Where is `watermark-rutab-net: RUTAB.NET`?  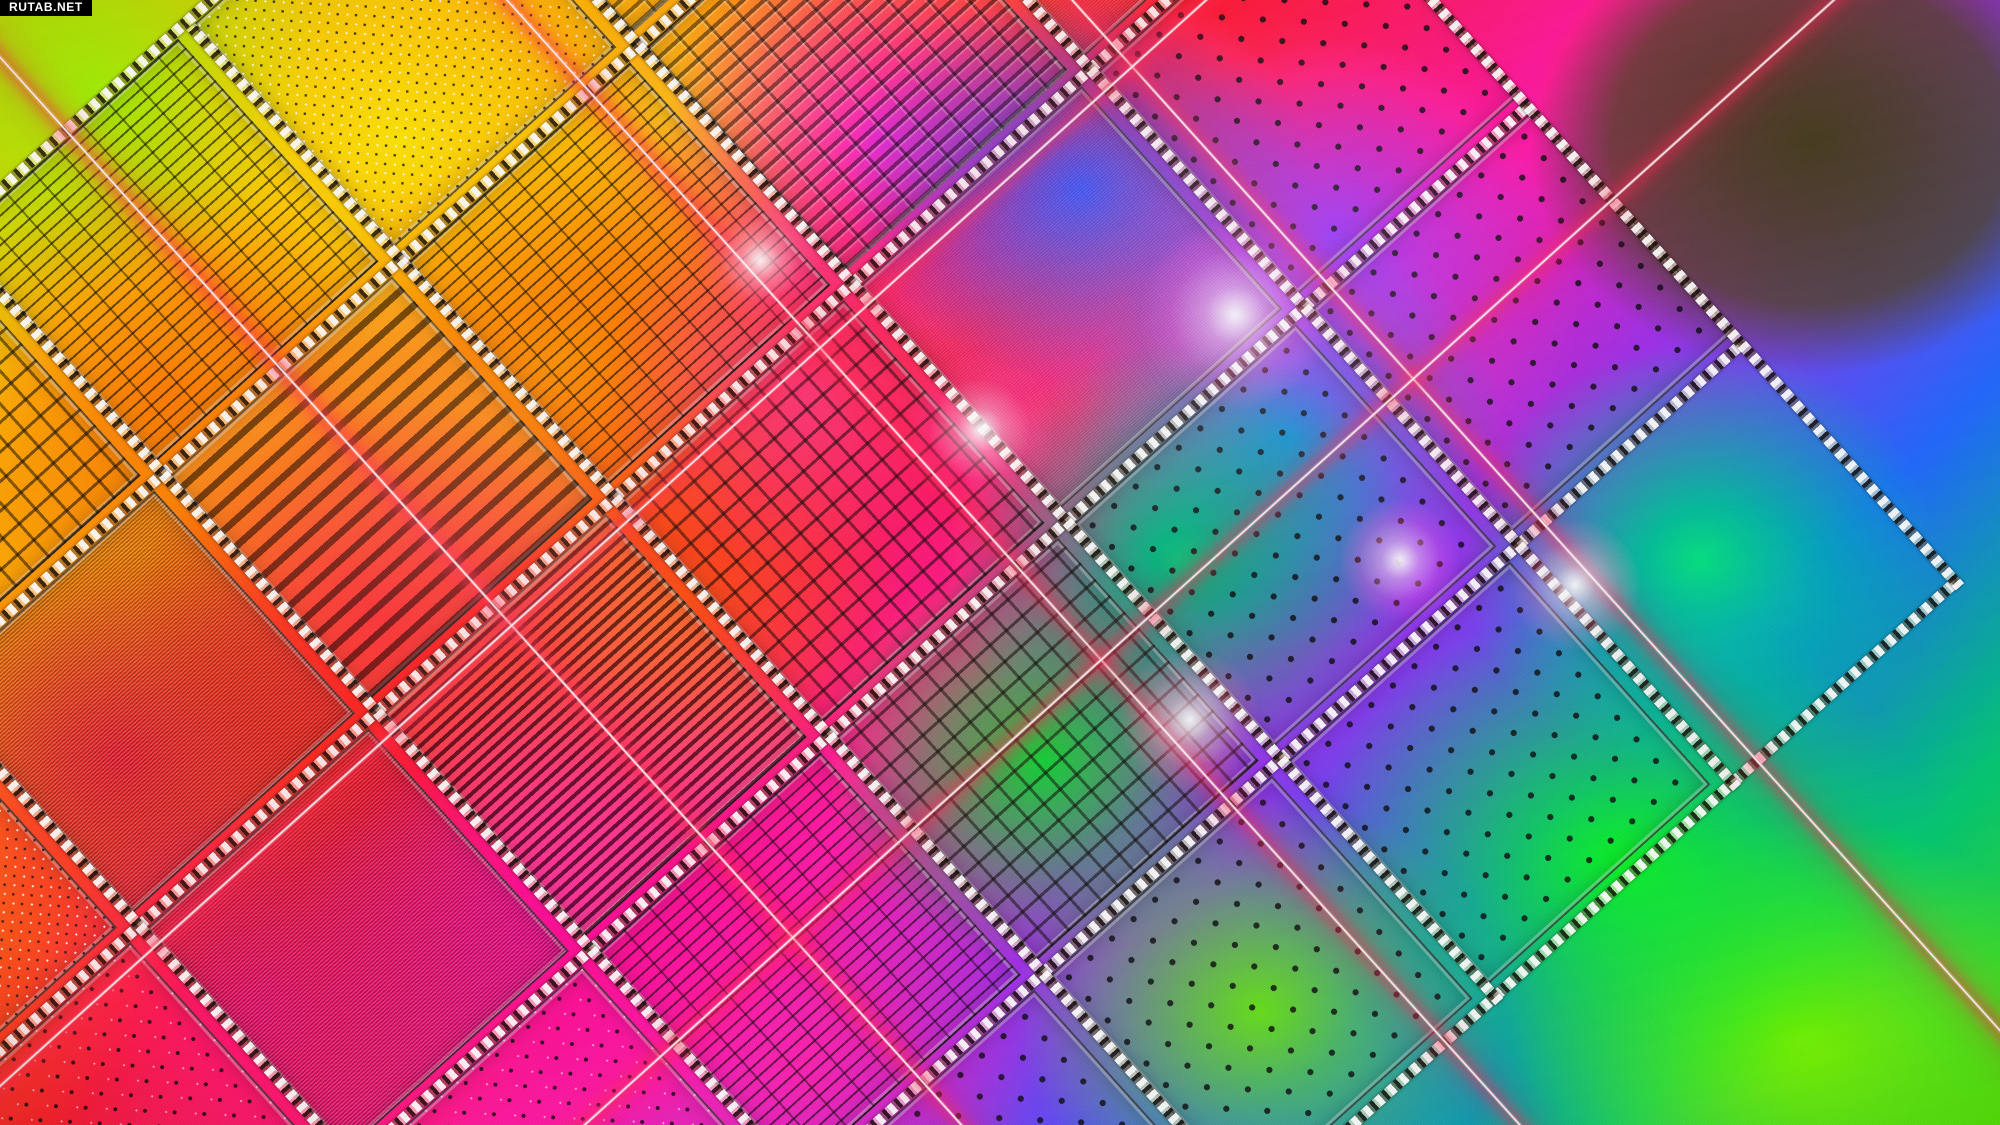
watermark-rutab-net: RUTAB.NET is located at coordinates (46, 8).